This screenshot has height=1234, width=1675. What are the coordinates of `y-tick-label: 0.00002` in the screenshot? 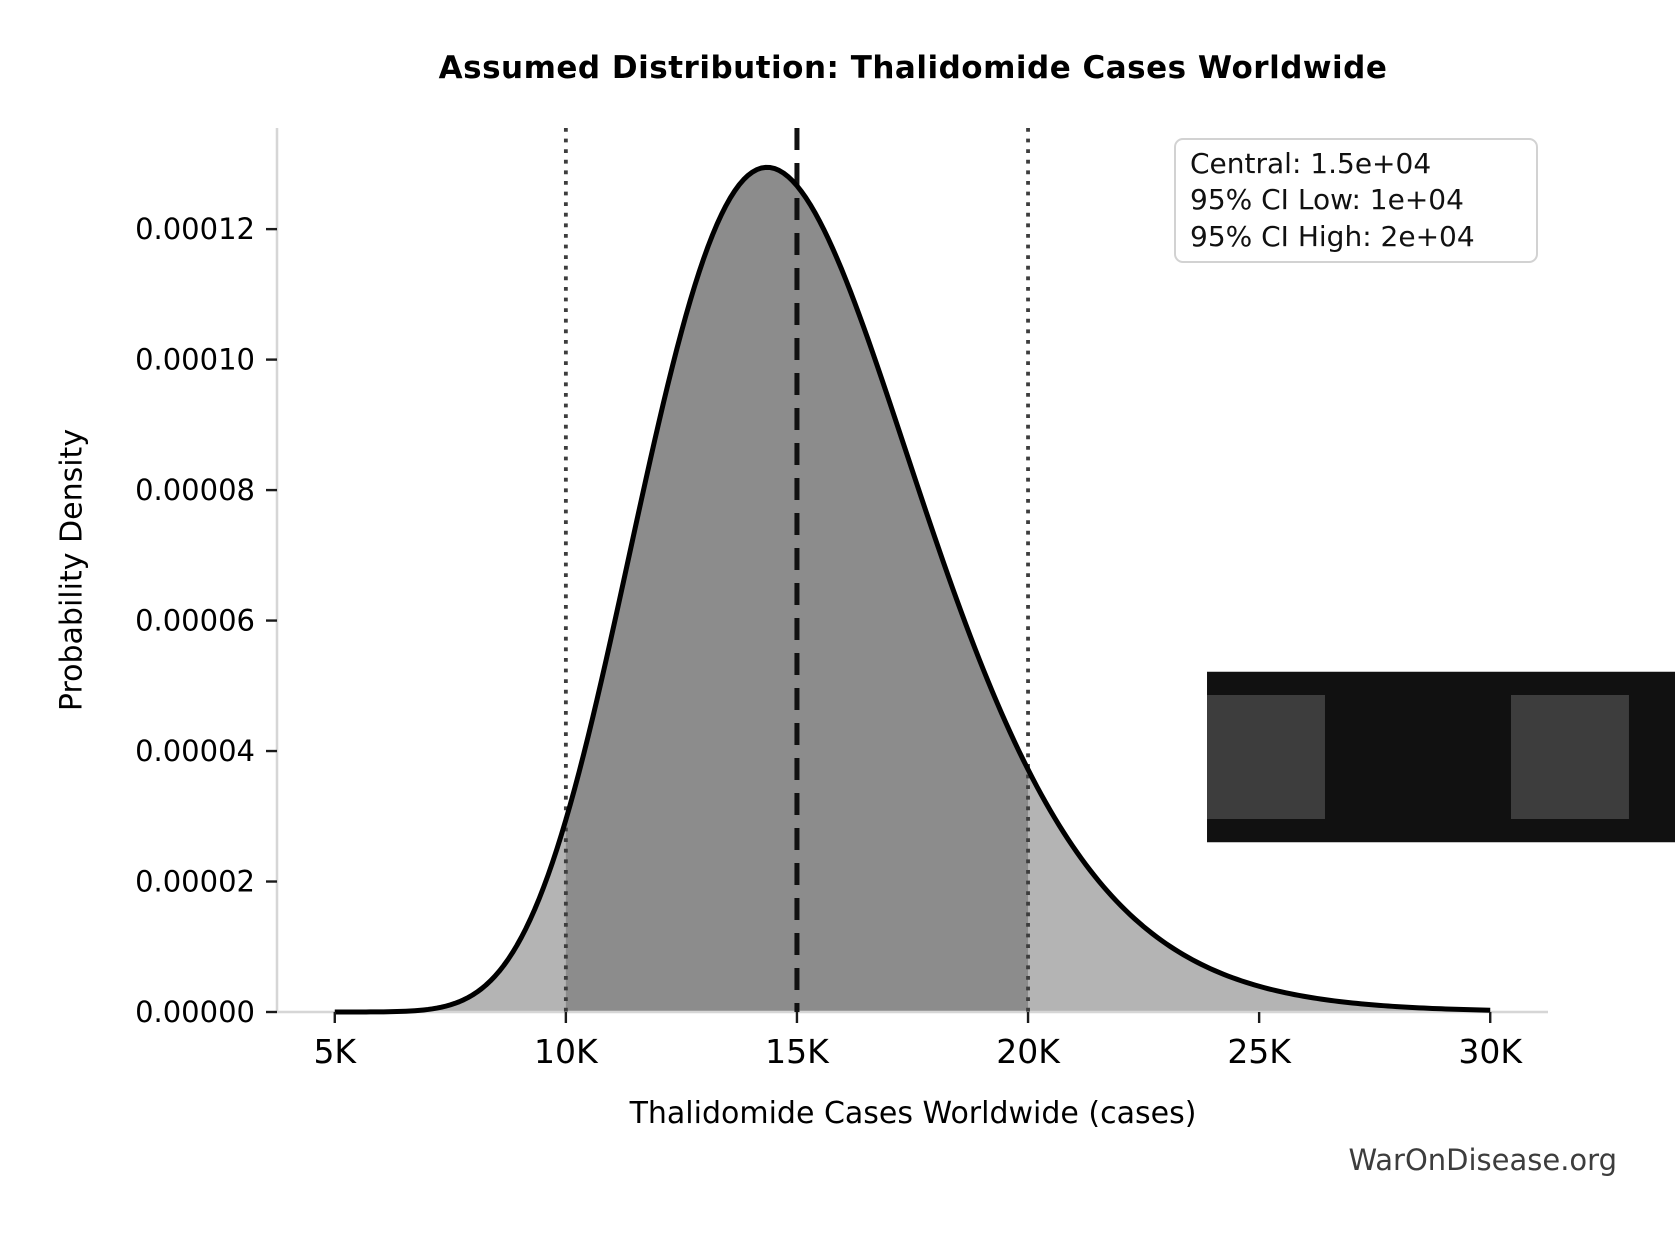 It's located at (195, 882).